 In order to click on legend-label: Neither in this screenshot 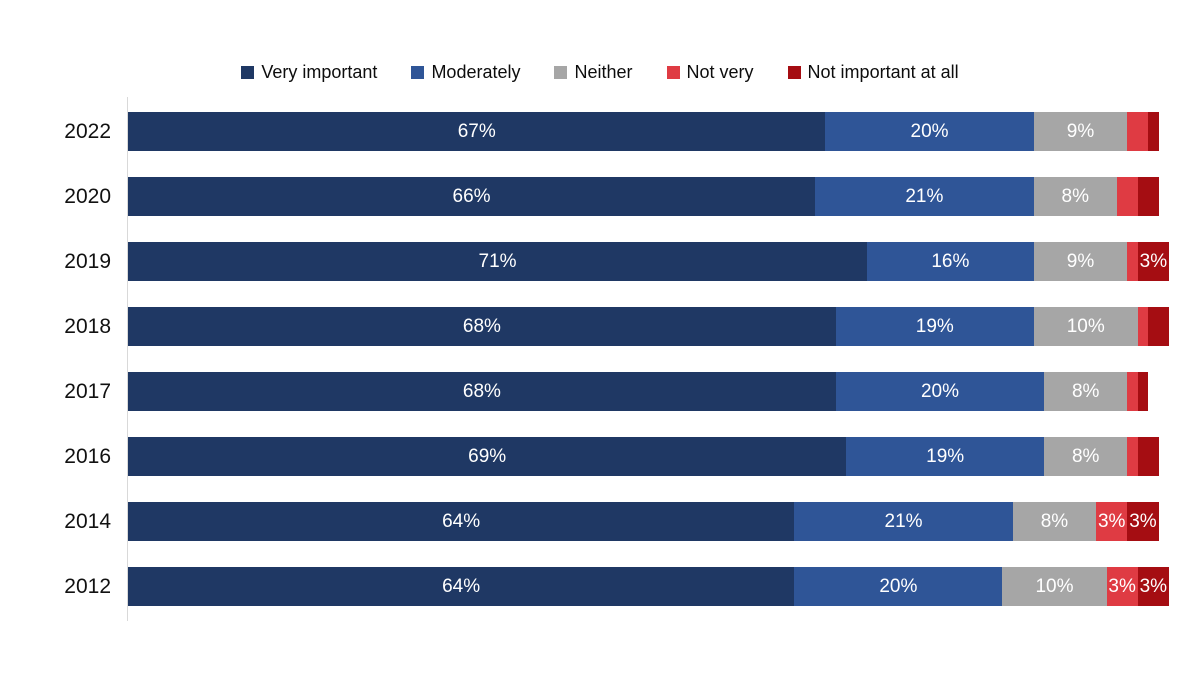, I will do `click(603, 72)`.